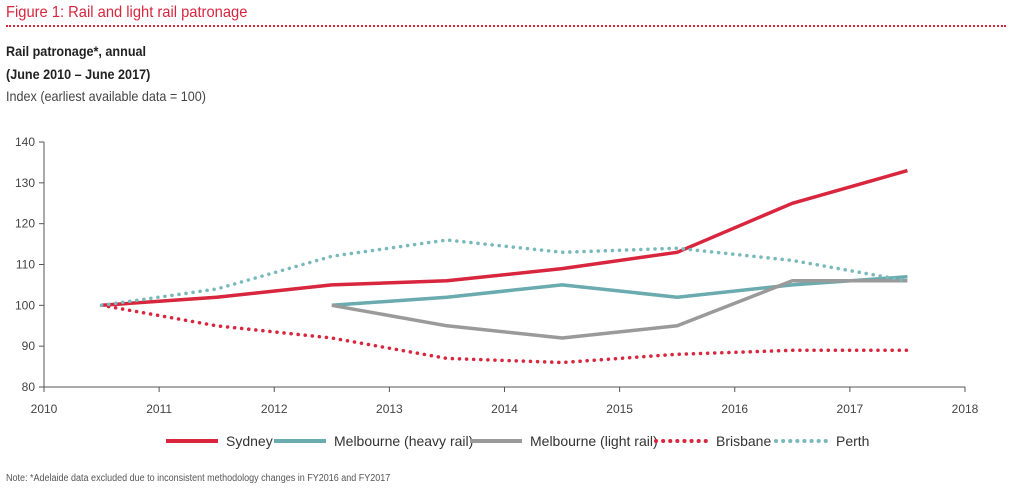  Describe the element at coordinates (594, 441) in the screenshot. I see `legend-label: Melbourne (light rail)` at that location.